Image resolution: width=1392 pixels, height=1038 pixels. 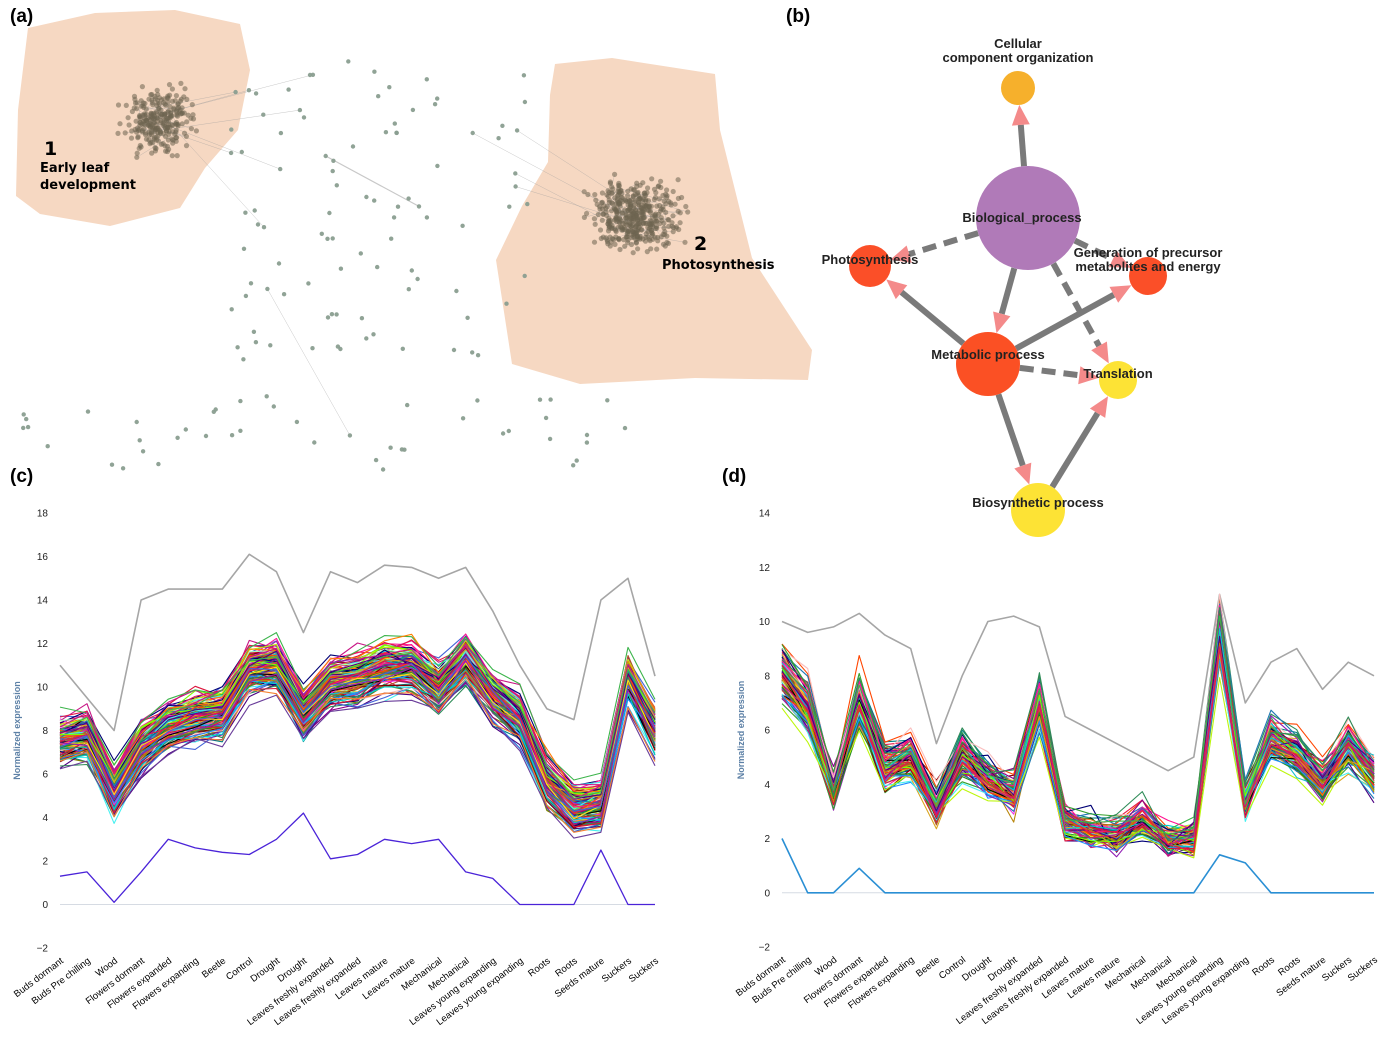 I want to click on y-tick-label: 14, so click(x=43, y=601).